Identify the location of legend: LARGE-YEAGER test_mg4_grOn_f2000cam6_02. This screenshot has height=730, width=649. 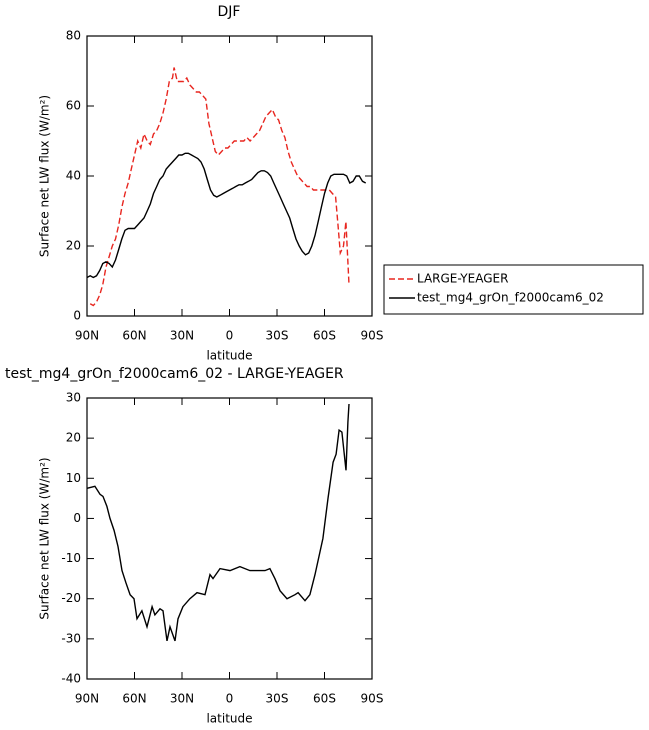
(513, 289).